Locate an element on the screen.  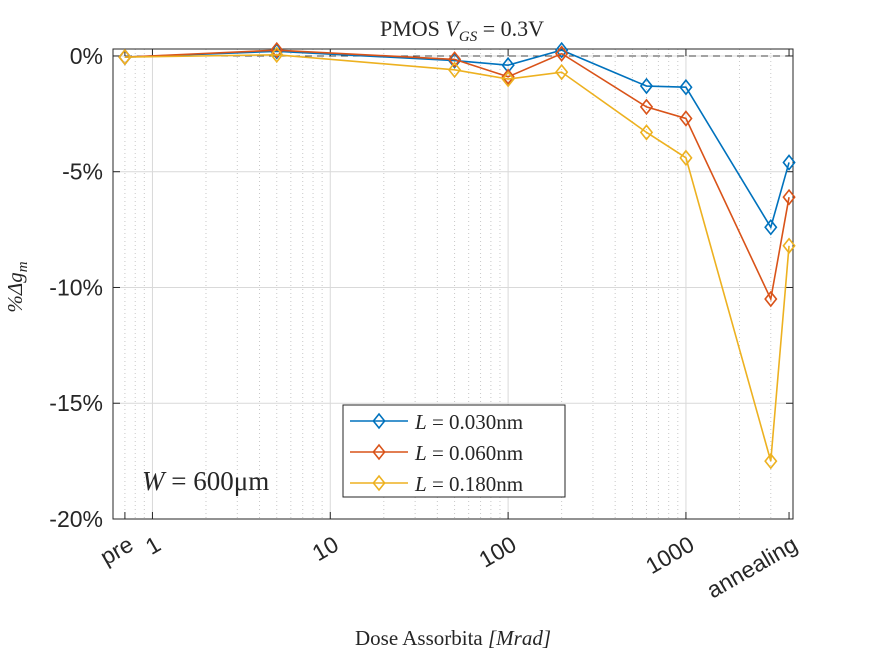
y-axis-label: %Δgm is located at coordinates (17, 286).